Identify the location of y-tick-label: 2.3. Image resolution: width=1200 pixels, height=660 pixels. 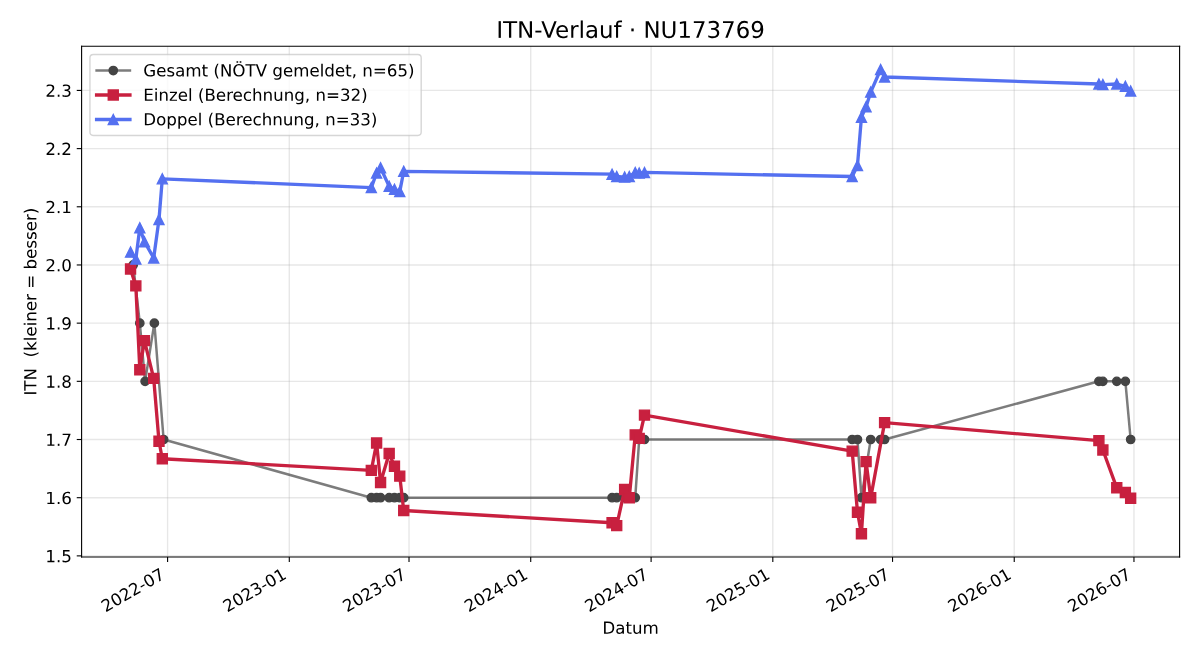
(58, 90).